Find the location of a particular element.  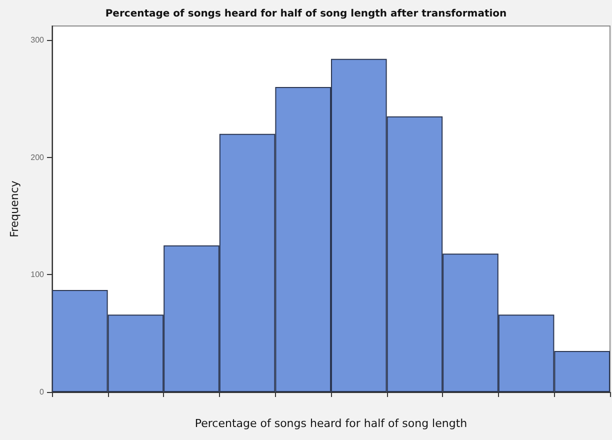

y-tick-label: 100 is located at coordinates (37, 275).